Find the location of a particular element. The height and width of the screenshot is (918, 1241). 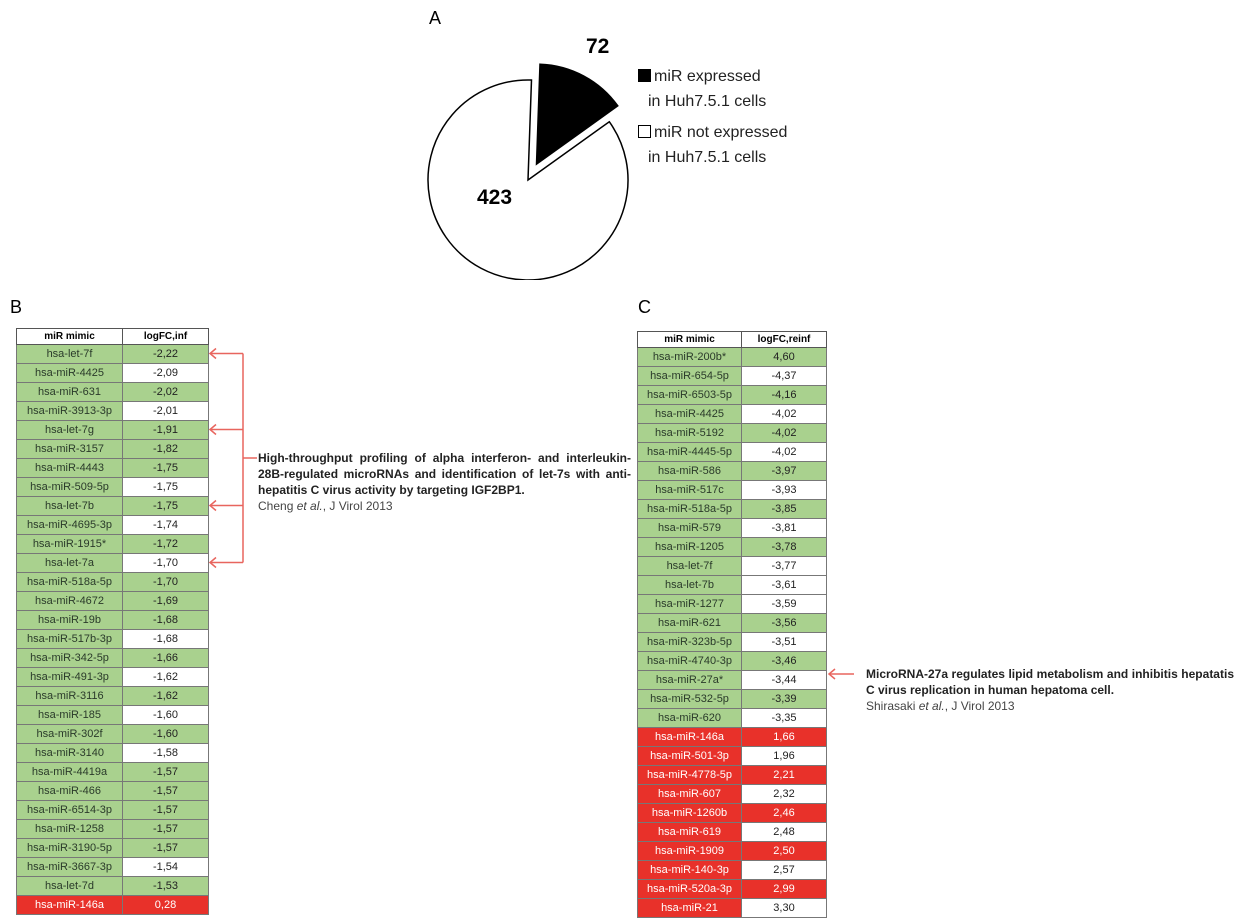

table-row: hsa-miR-19b -1,68 is located at coordinates (112, 620).